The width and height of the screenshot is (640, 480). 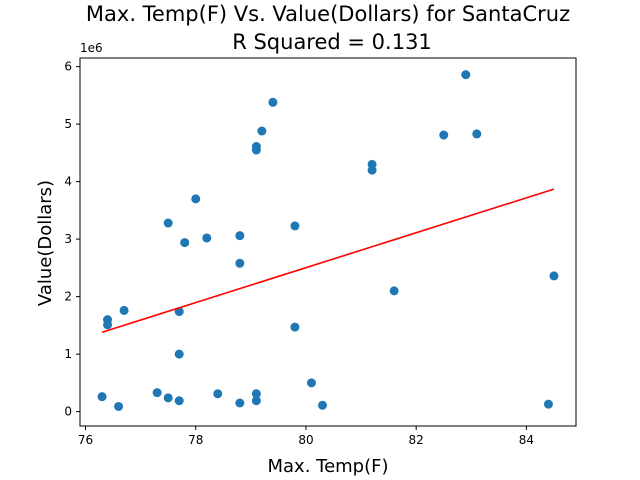 I want to click on y-tick-label: 3, so click(x=68, y=239).